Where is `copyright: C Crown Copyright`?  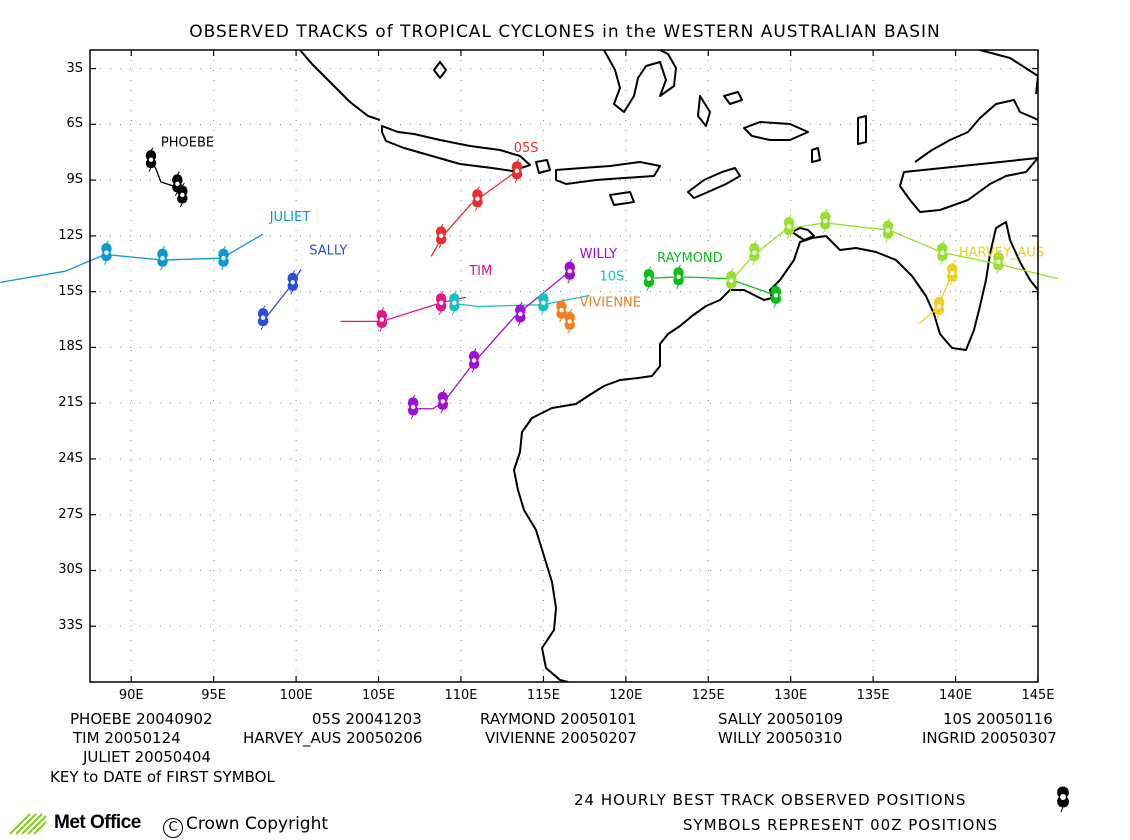 copyright: C Crown Copyright is located at coordinates (245, 826).